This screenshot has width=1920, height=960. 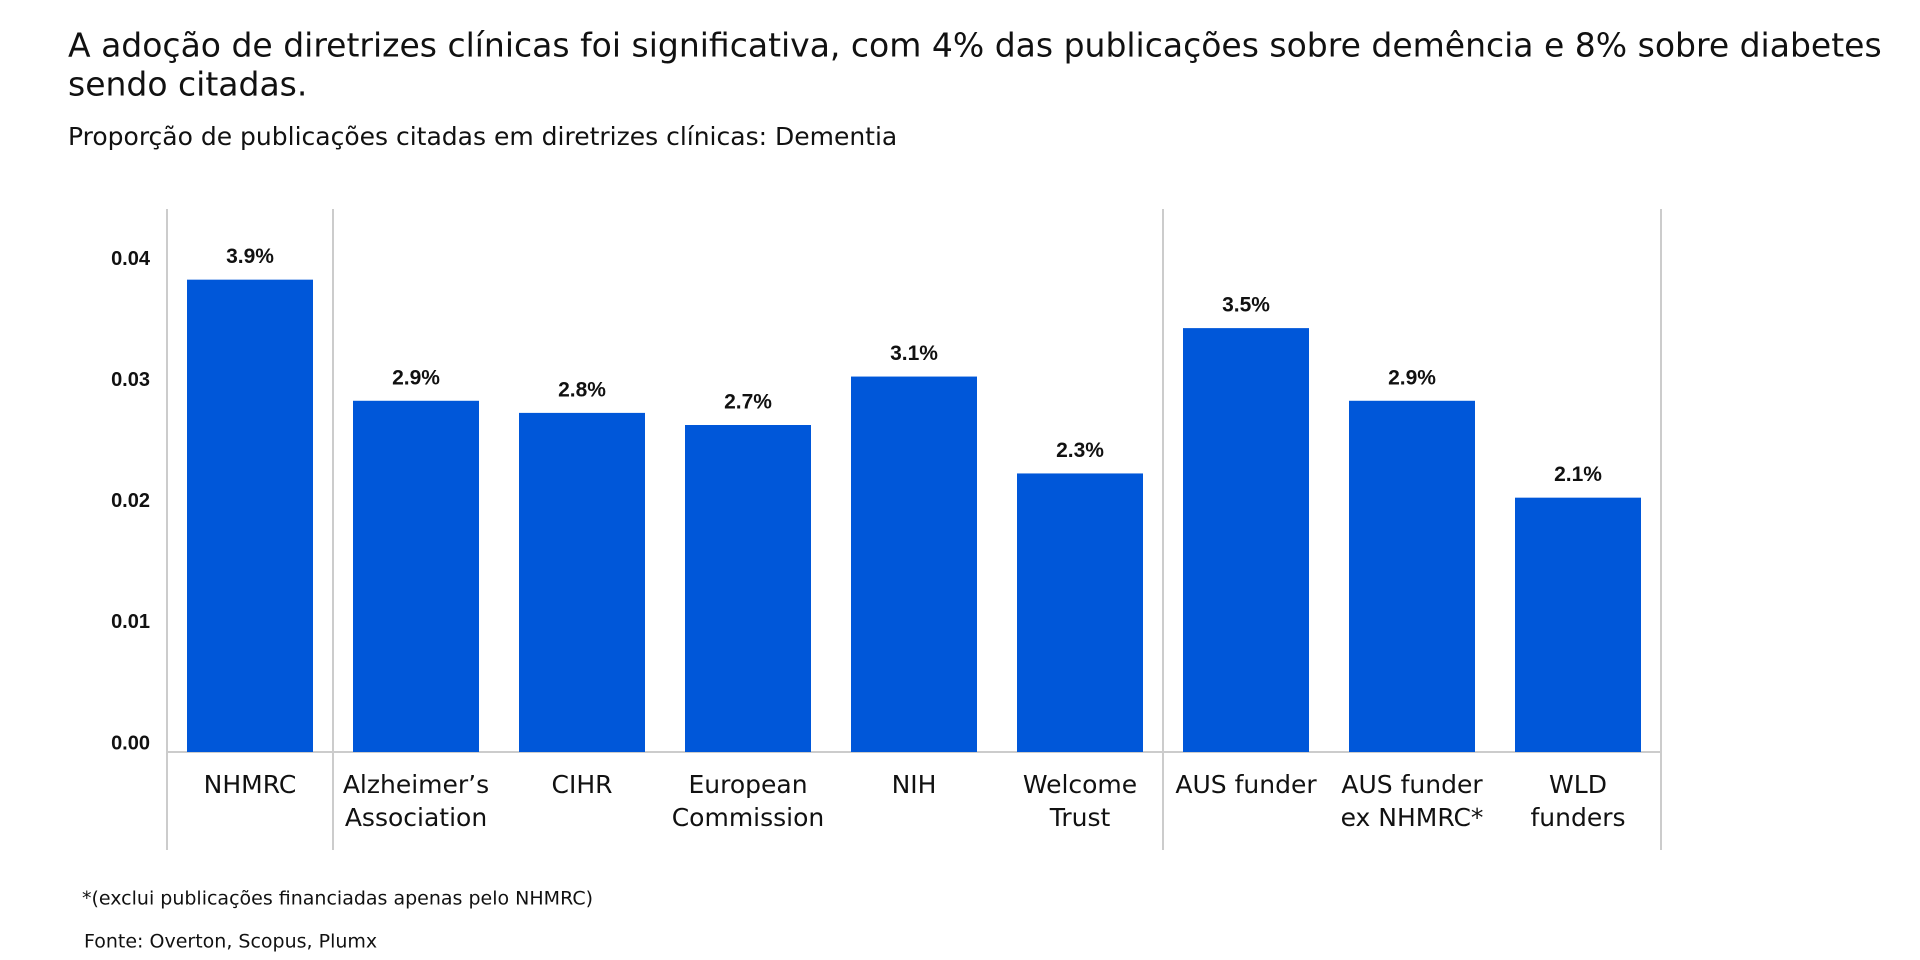 What do you see at coordinates (1577, 817) in the screenshot?
I see `x-tick-label: funders` at bounding box center [1577, 817].